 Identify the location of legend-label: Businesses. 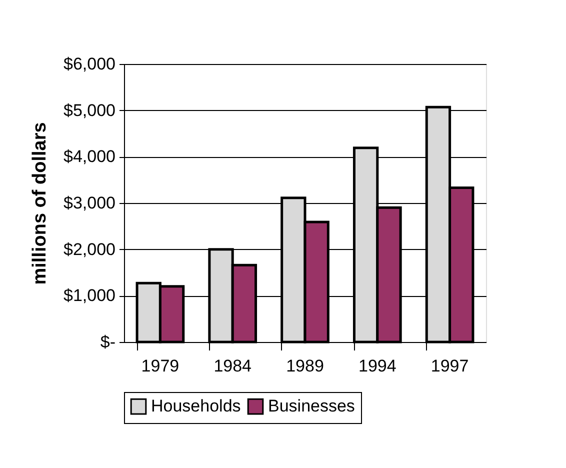
(311, 406).